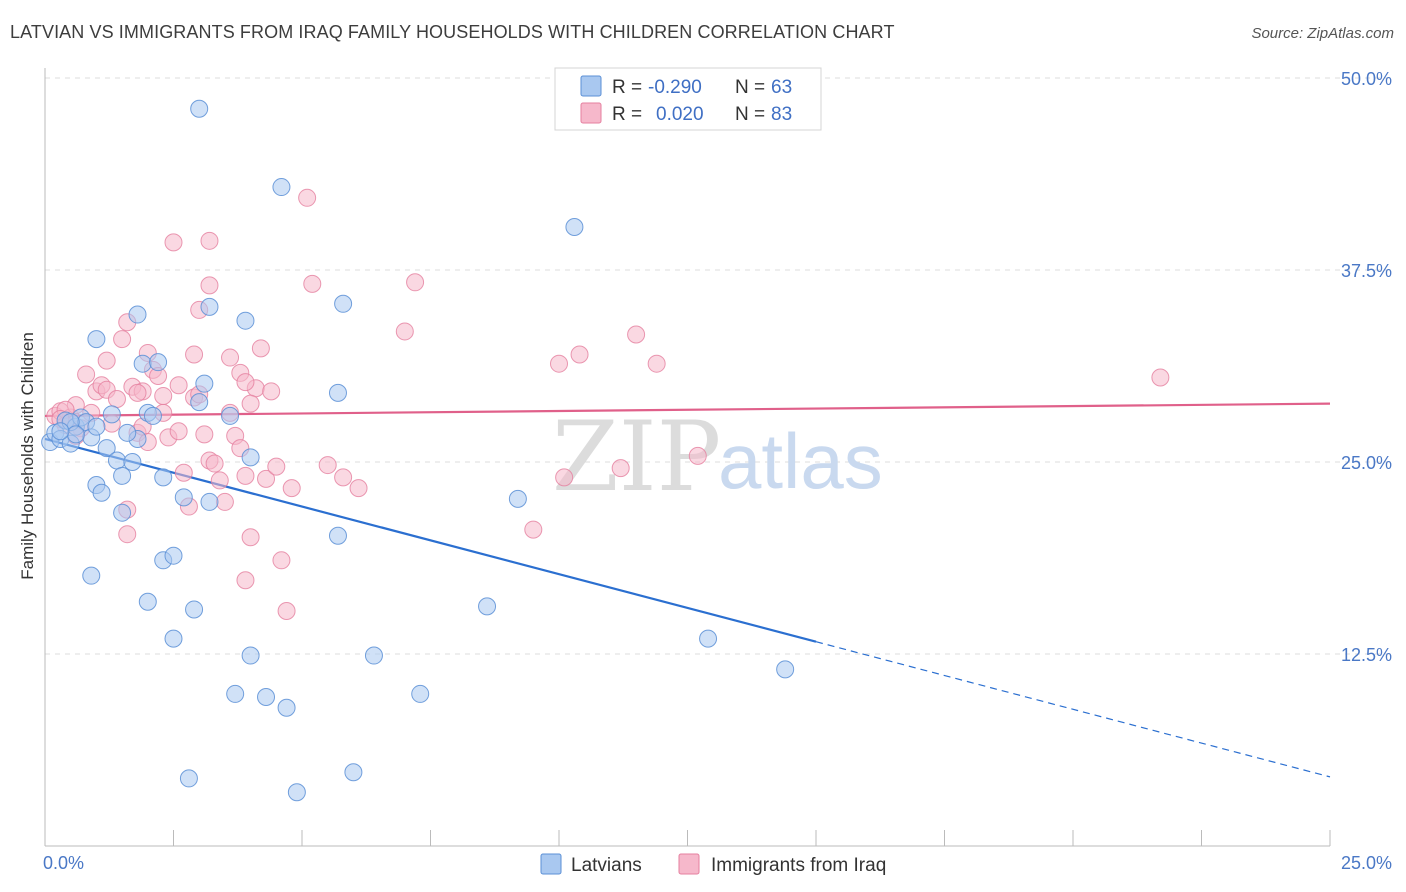  Describe the element at coordinates (1366, 271) in the screenshot. I see `y-tick-label: 37.5%` at that location.